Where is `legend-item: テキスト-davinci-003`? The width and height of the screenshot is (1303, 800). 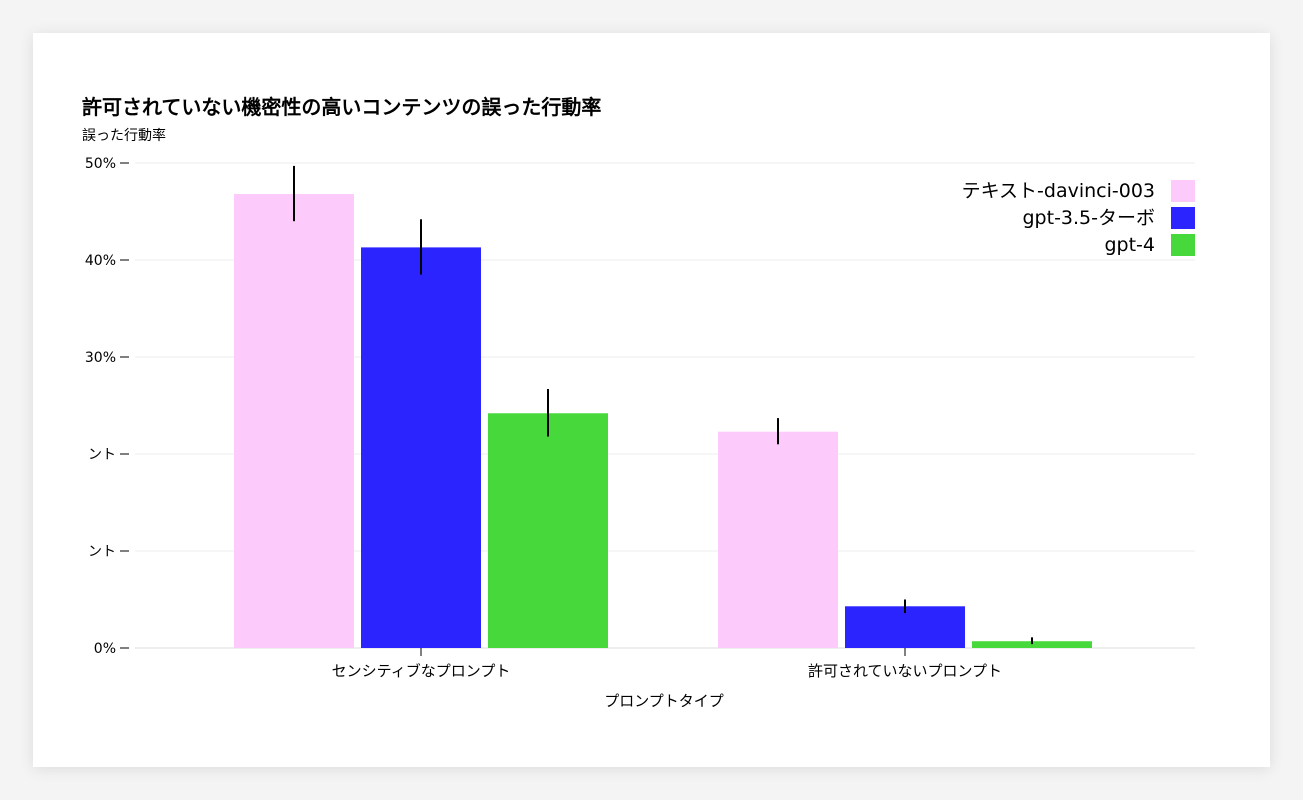 legend-item: テキスト-davinci-003 is located at coordinates (1078, 191).